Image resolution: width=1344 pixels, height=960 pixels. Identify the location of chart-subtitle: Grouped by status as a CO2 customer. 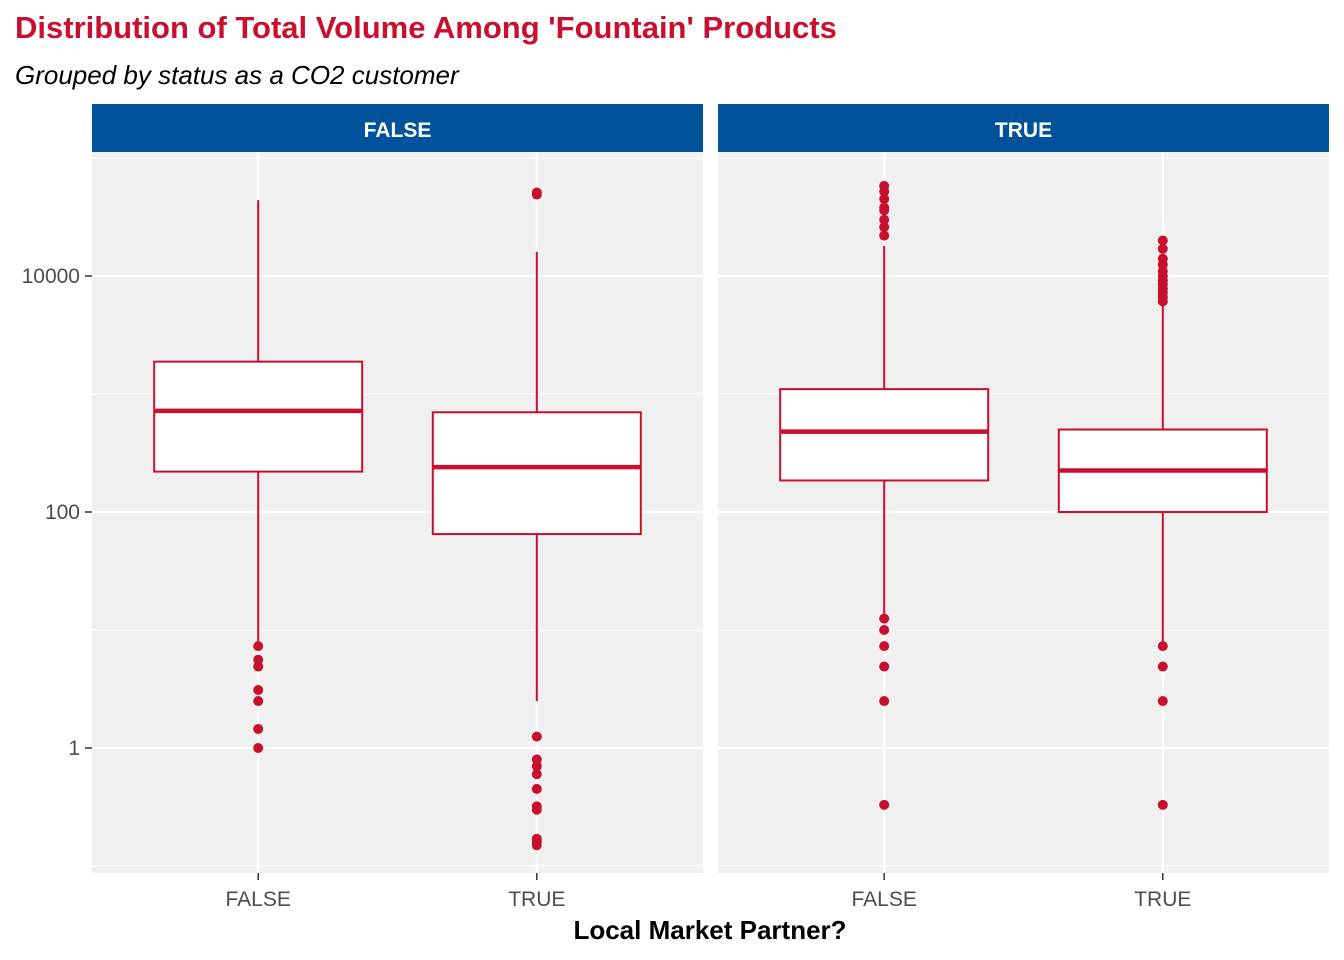
(237, 75).